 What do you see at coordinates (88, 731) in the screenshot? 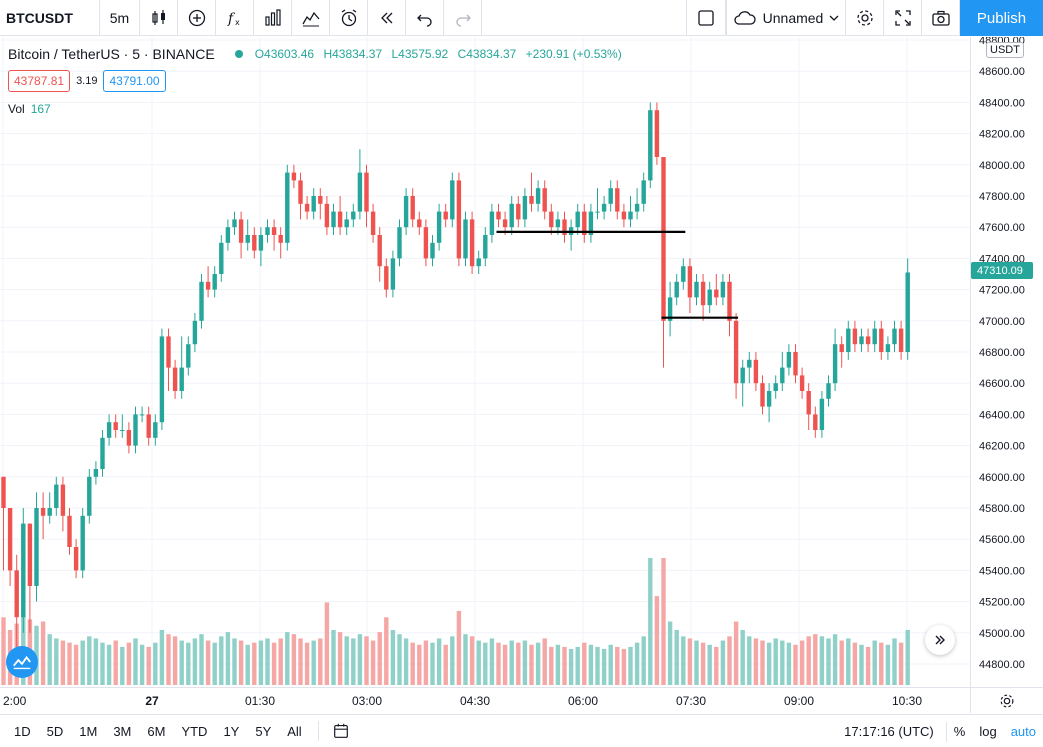
I see `range-1m-button: 1M` at bounding box center [88, 731].